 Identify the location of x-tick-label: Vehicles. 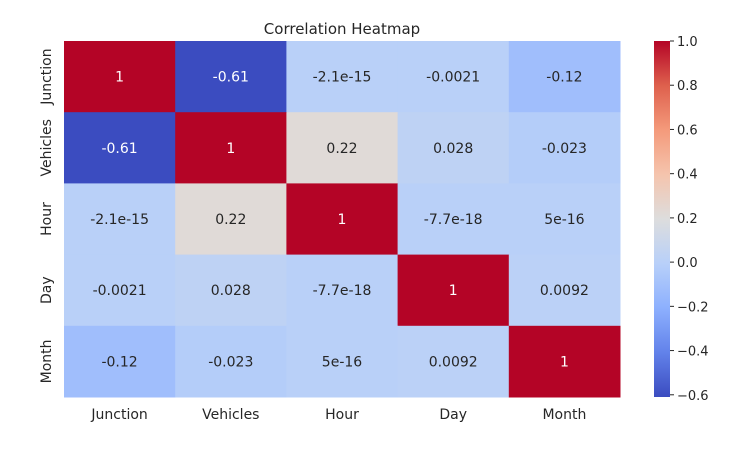
(230, 415).